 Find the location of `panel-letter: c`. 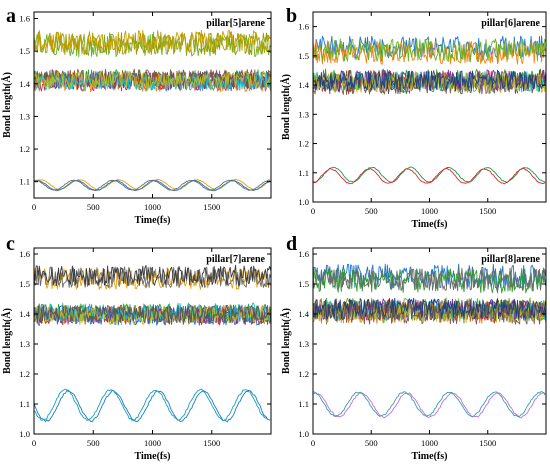

panel-letter: c is located at coordinates (10, 244).